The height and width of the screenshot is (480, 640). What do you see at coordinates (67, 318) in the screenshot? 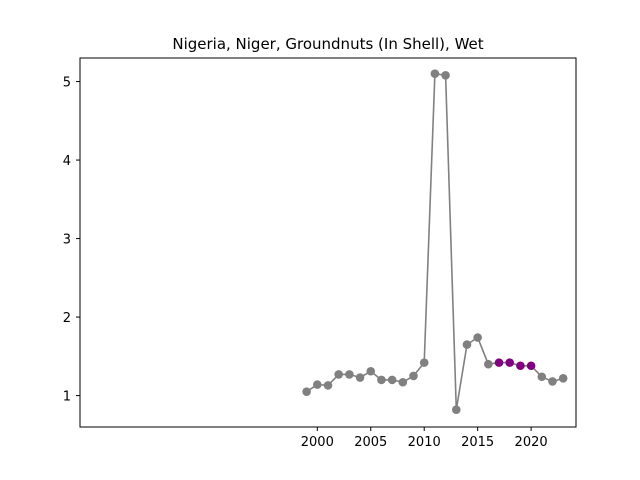
I see `y-tick-label: 2` at bounding box center [67, 318].